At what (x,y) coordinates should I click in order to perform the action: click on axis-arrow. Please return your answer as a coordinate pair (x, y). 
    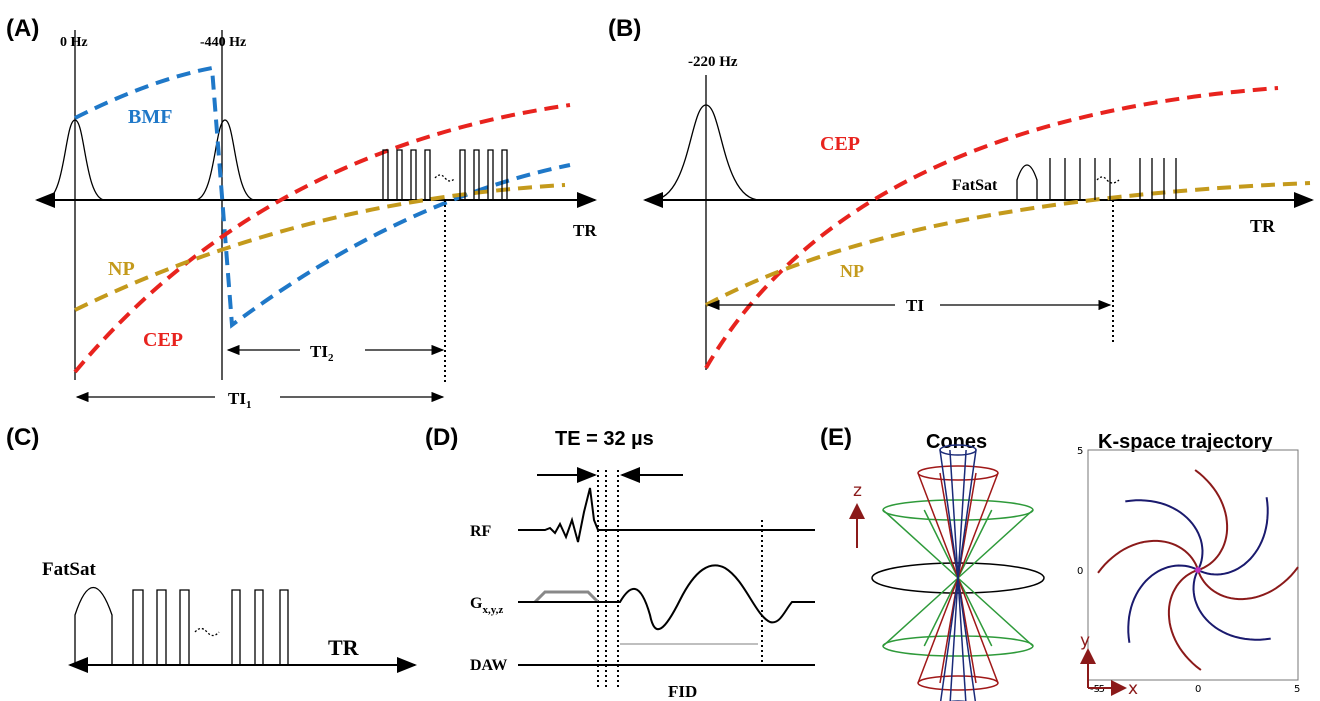
    Looking at the image, I should click on (1106, 670).